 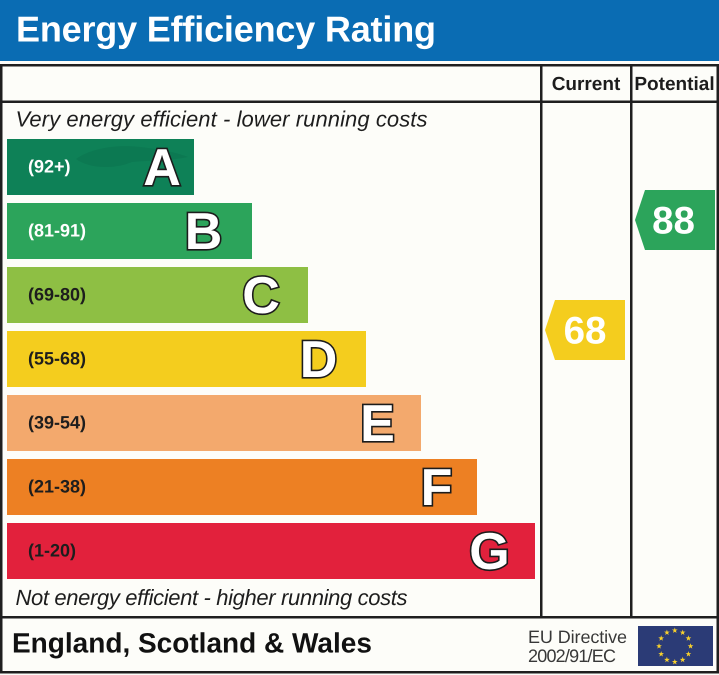 What do you see at coordinates (162, 168) in the screenshot?
I see `svg-text: A` at bounding box center [162, 168].